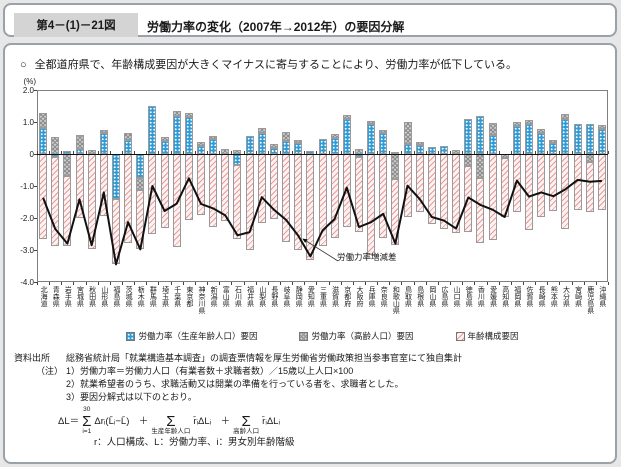 The image size is (621, 467). Describe the element at coordinates (396, 300) in the screenshot. I see `x-category-label: 和歌山県` at that location.